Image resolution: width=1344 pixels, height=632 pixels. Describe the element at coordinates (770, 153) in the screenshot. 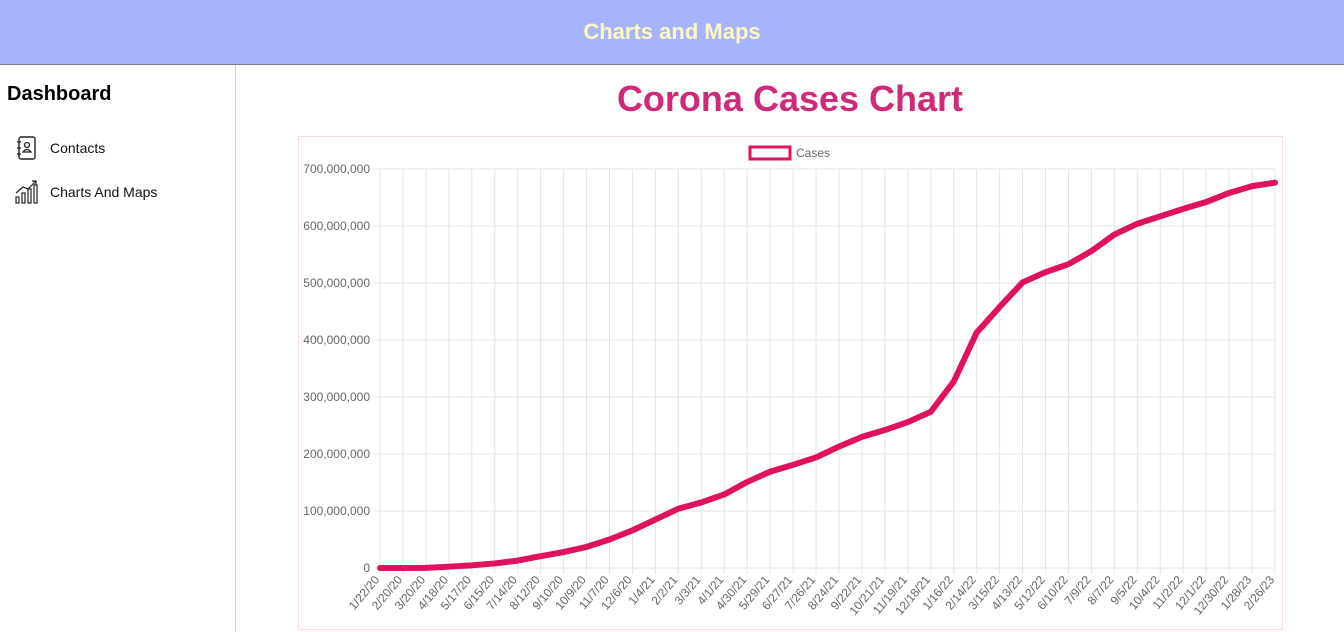

I see `legend-swatch` at that location.